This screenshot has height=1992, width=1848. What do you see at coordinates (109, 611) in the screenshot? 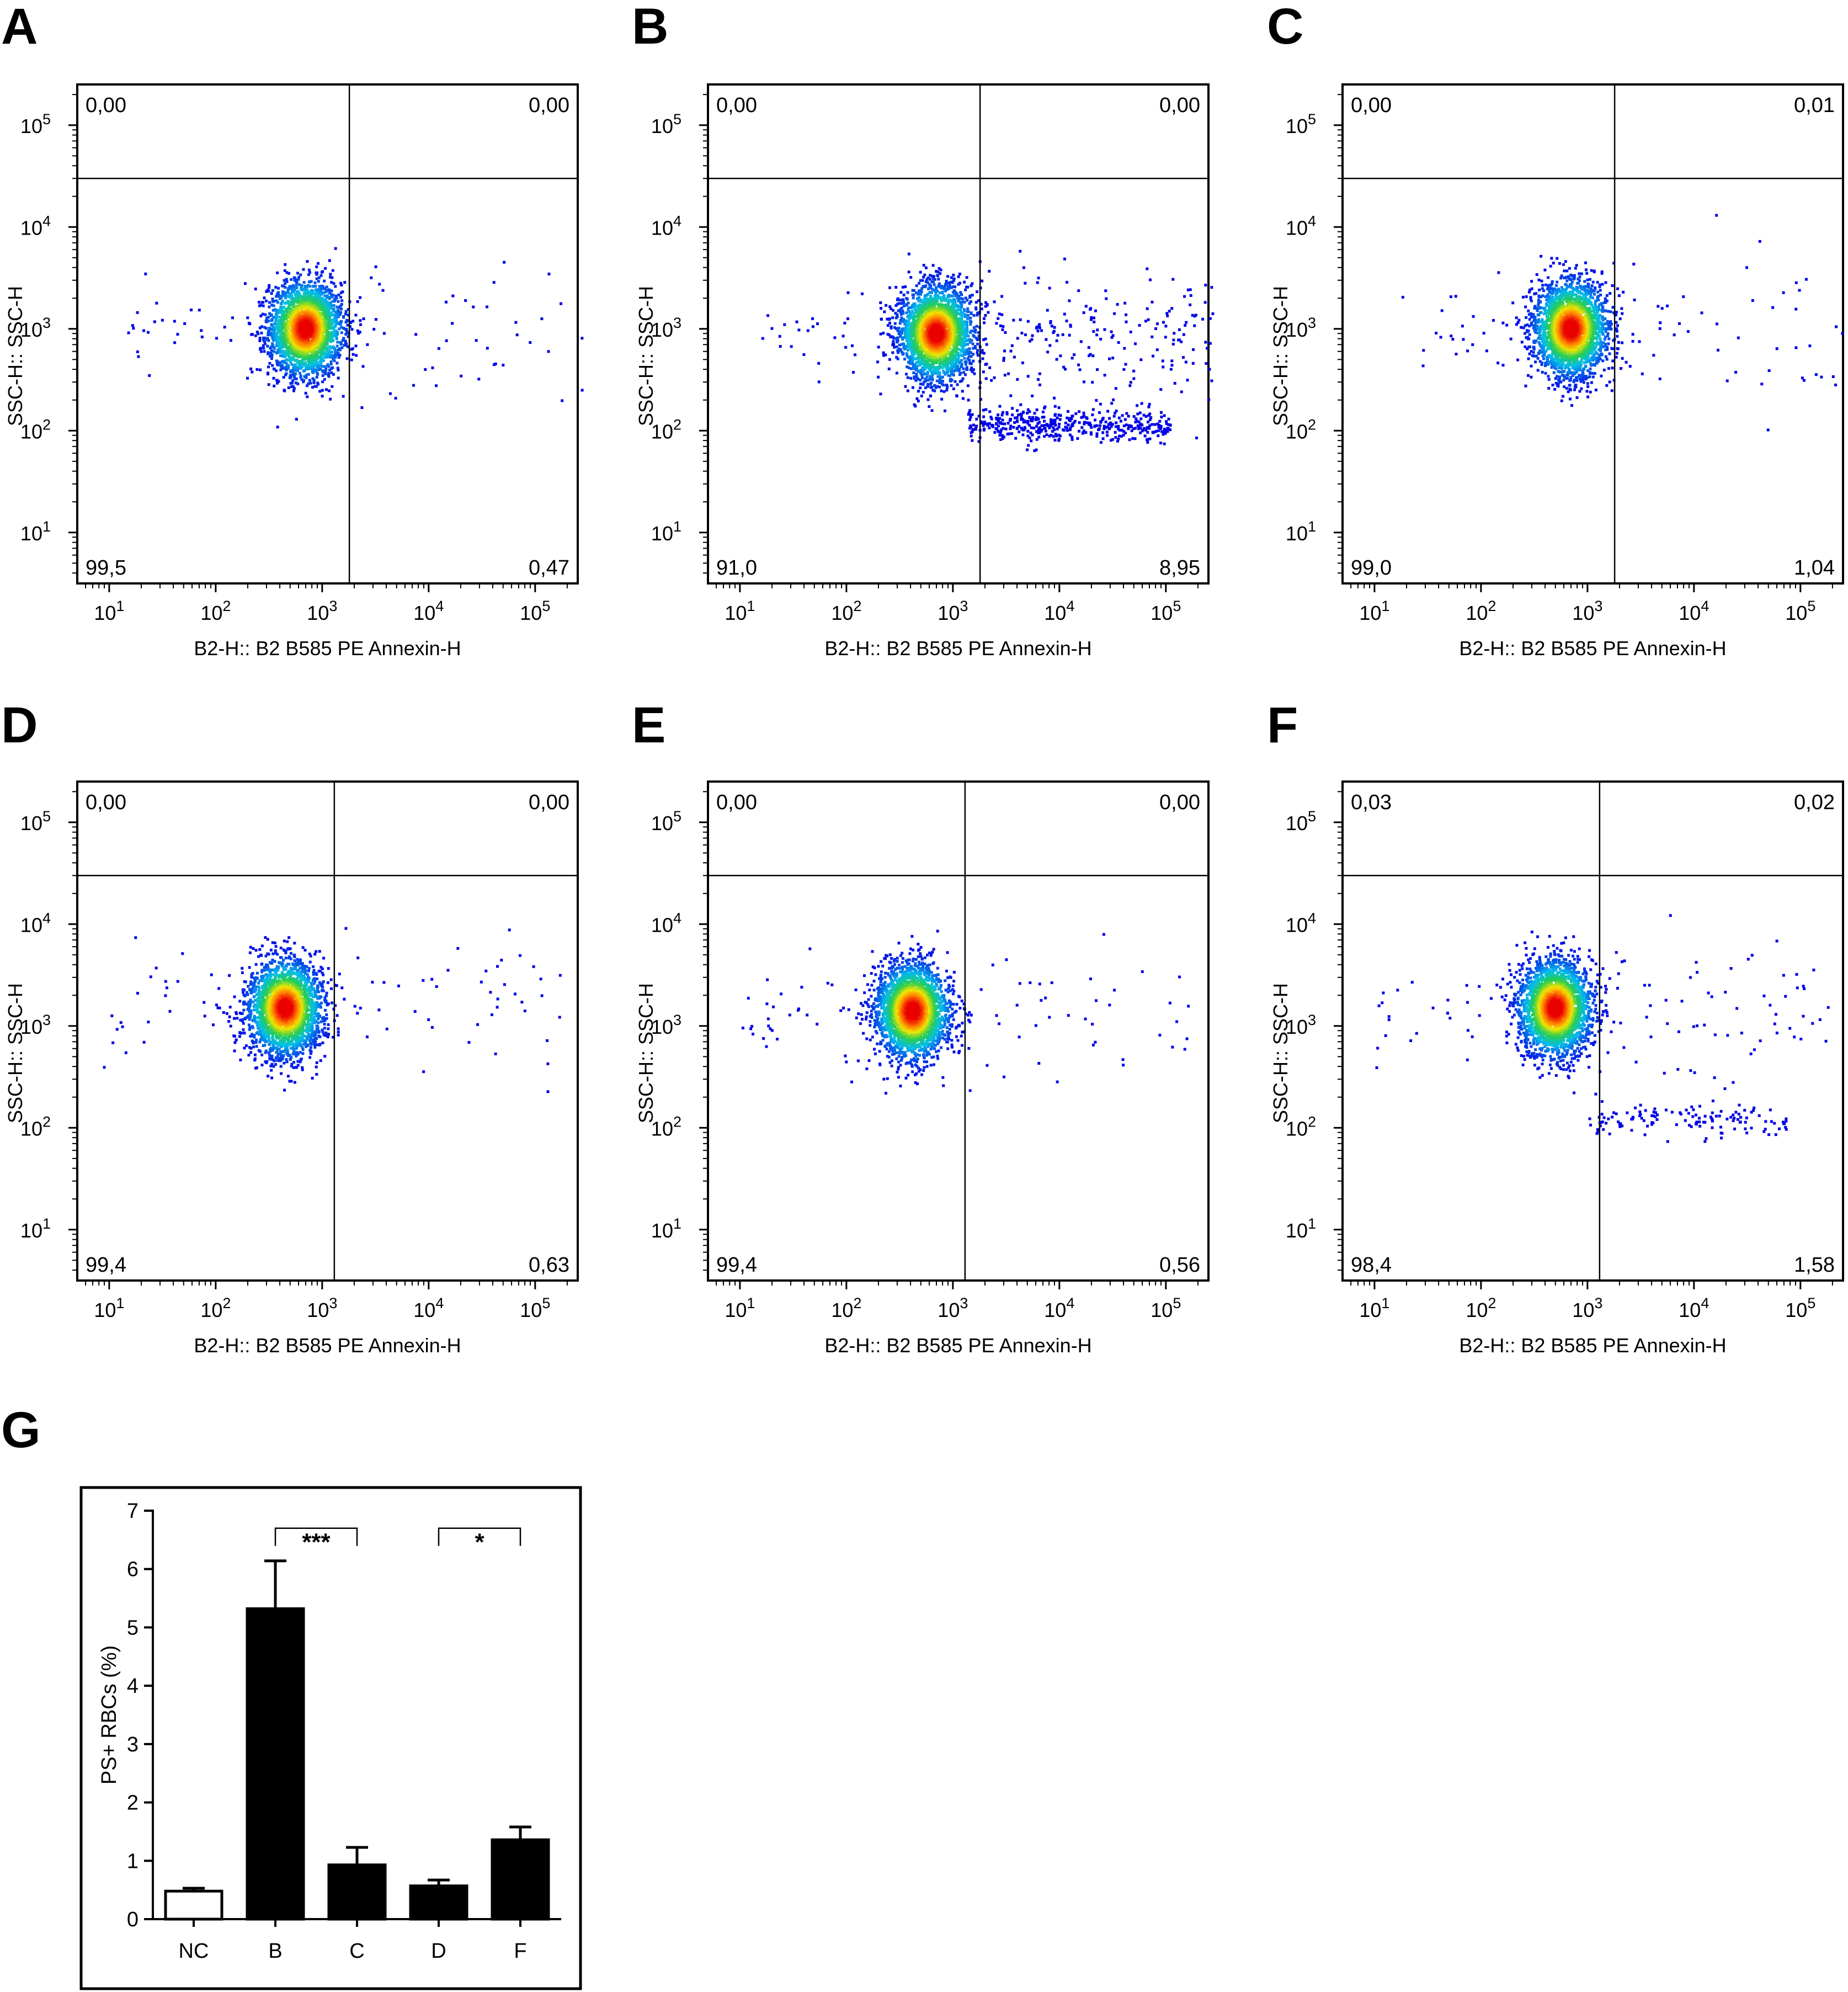
I see `x-tick-label: 10¹` at bounding box center [109, 611].